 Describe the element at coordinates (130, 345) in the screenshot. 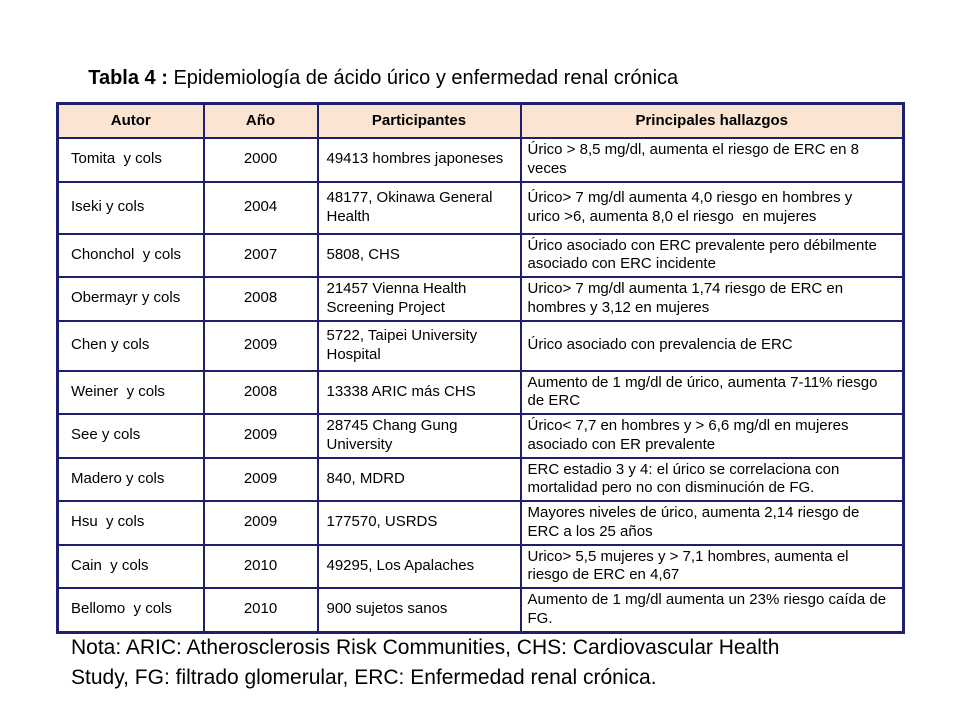

I see `author-cell: Chen y cols` at that location.